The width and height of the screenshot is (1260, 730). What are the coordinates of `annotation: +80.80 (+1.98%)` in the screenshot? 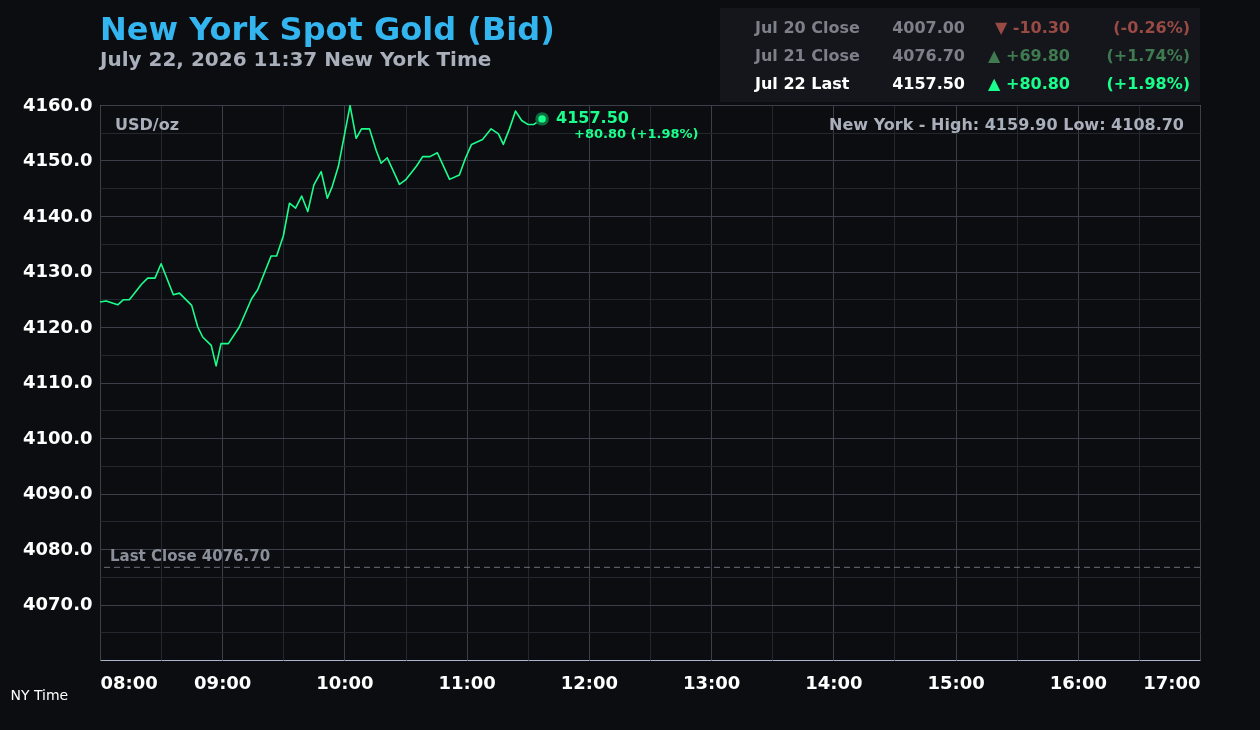 It's located at (636, 133).